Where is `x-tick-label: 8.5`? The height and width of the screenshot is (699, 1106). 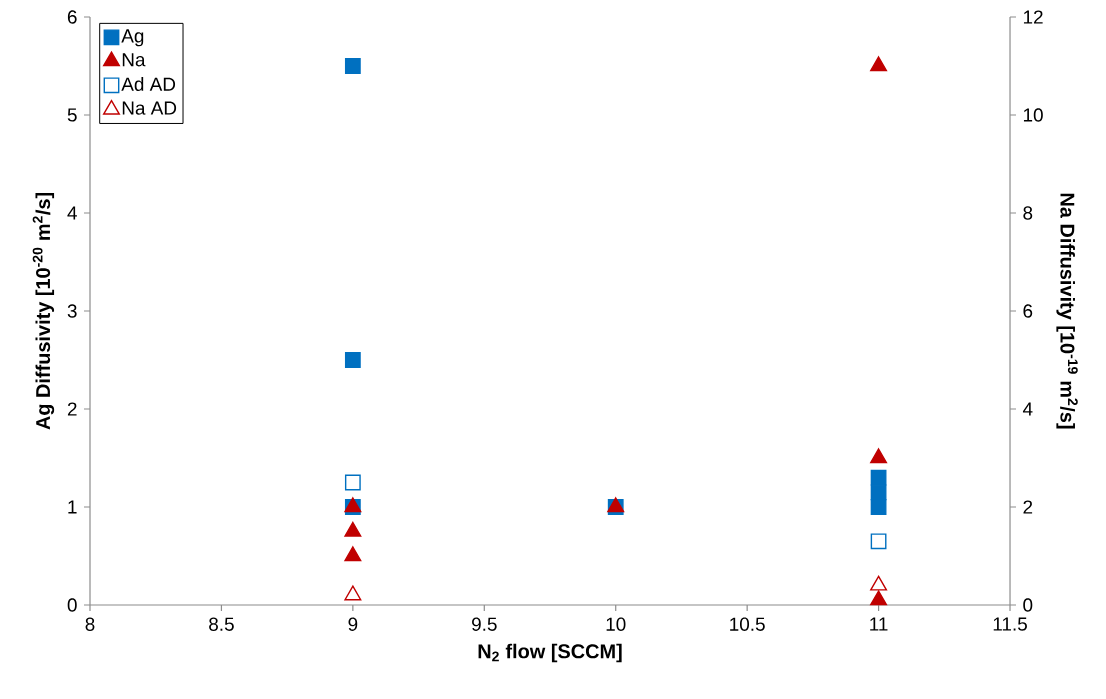
x-tick-label: 8.5 is located at coordinates (221, 624).